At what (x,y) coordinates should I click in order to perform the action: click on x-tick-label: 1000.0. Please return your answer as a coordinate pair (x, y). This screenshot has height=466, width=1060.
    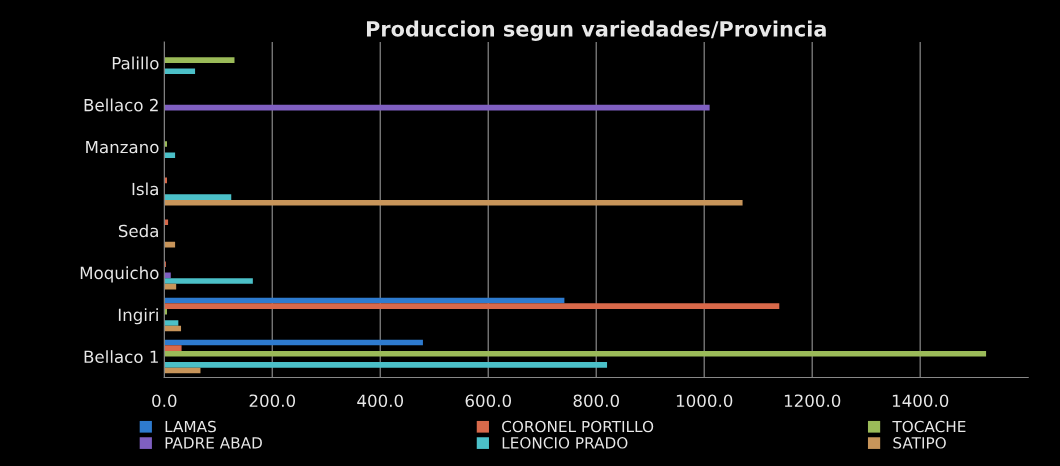
    Looking at the image, I should click on (704, 401).